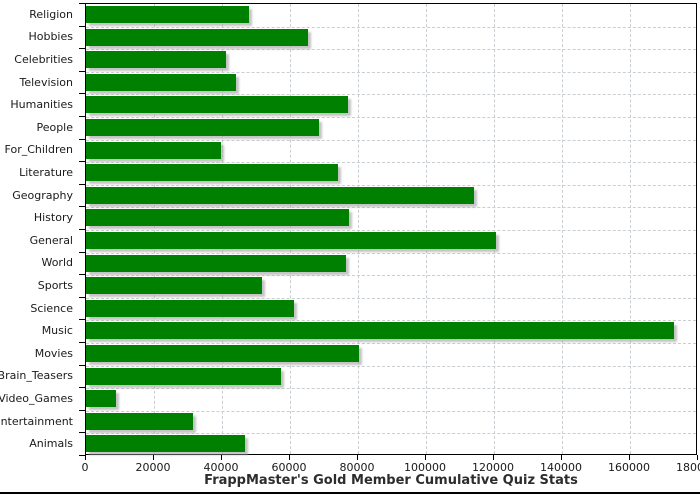  Describe the element at coordinates (202, 127) in the screenshot. I see `bar-people` at that location.